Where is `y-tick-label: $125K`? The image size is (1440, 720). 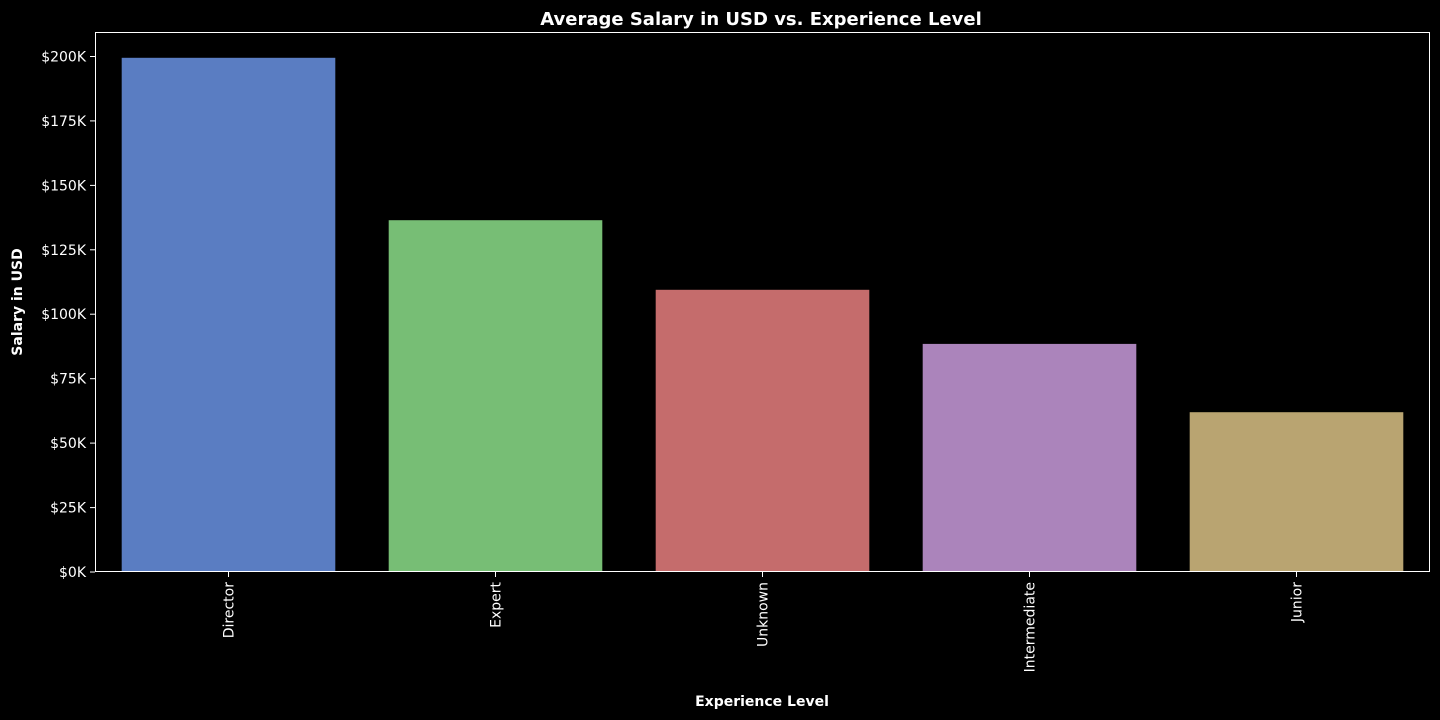
y-tick-label: $125K is located at coordinates (64, 251).